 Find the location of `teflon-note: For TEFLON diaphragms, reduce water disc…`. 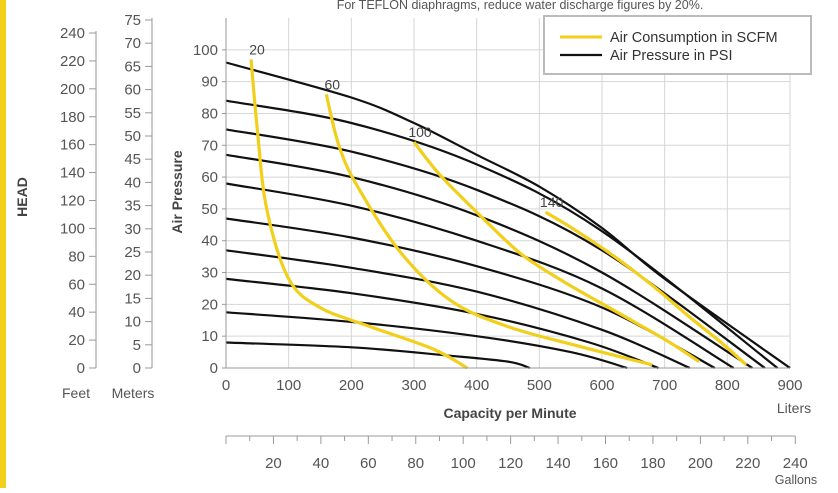

teflon-note: For TEFLON diaphragms, reduce water disc… is located at coordinates (520, 6).